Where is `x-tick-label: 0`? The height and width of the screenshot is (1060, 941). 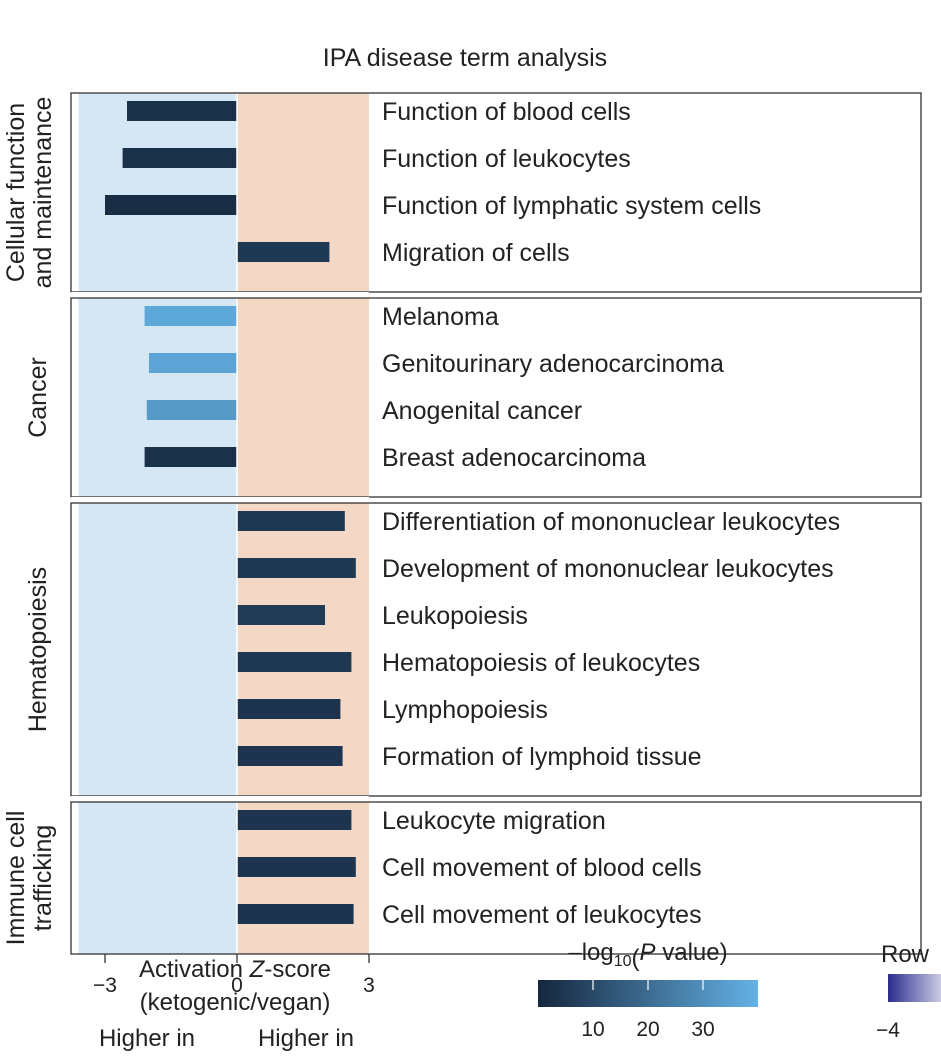 x-tick-label: 0 is located at coordinates (237, 985).